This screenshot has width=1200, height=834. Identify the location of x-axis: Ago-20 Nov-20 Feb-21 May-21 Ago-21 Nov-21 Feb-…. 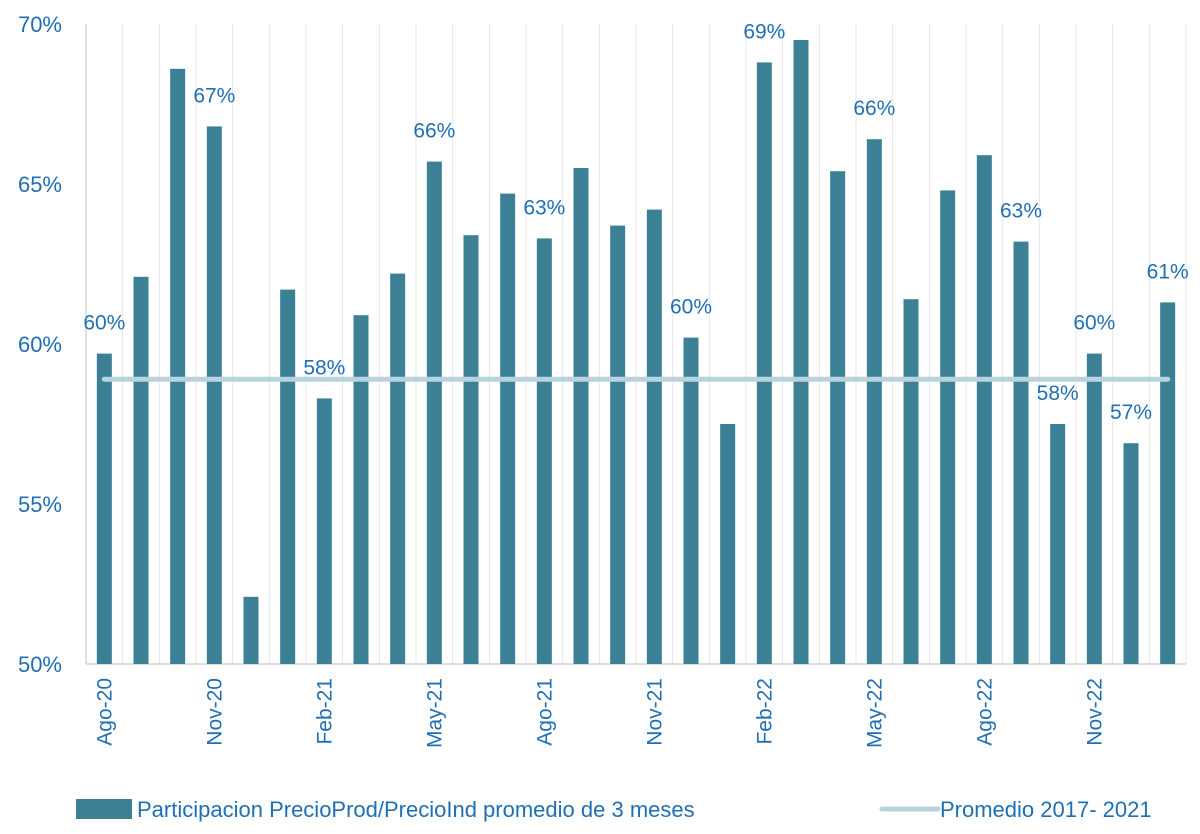
(599, 713).